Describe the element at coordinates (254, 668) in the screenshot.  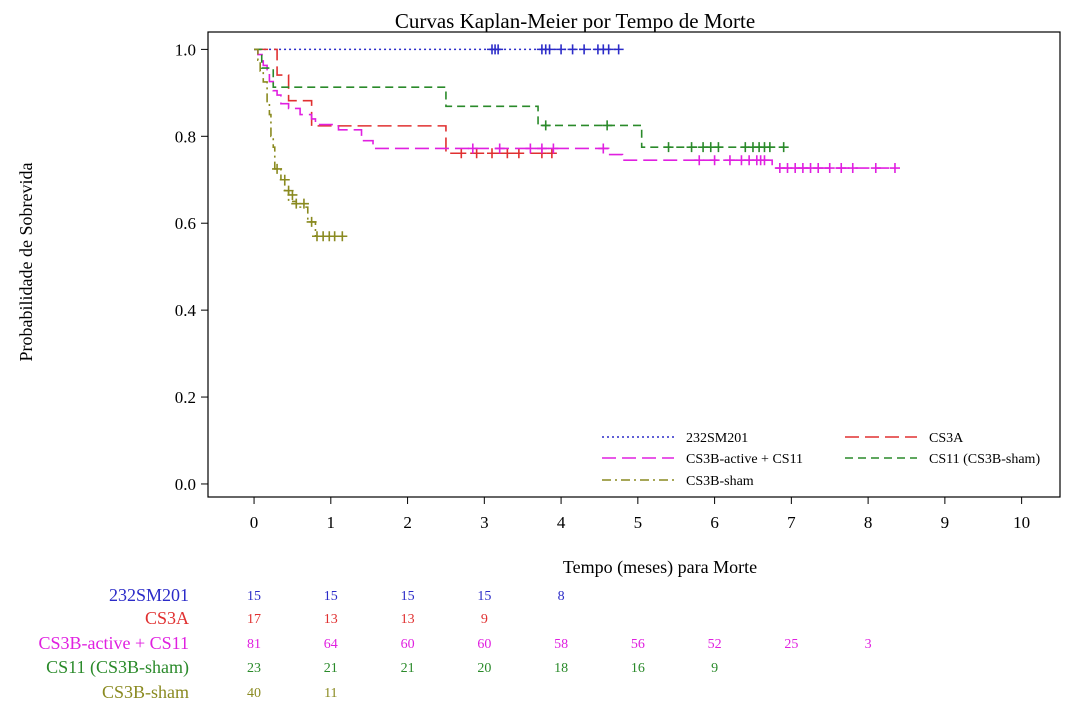
I see `risk-count: 23` at that location.